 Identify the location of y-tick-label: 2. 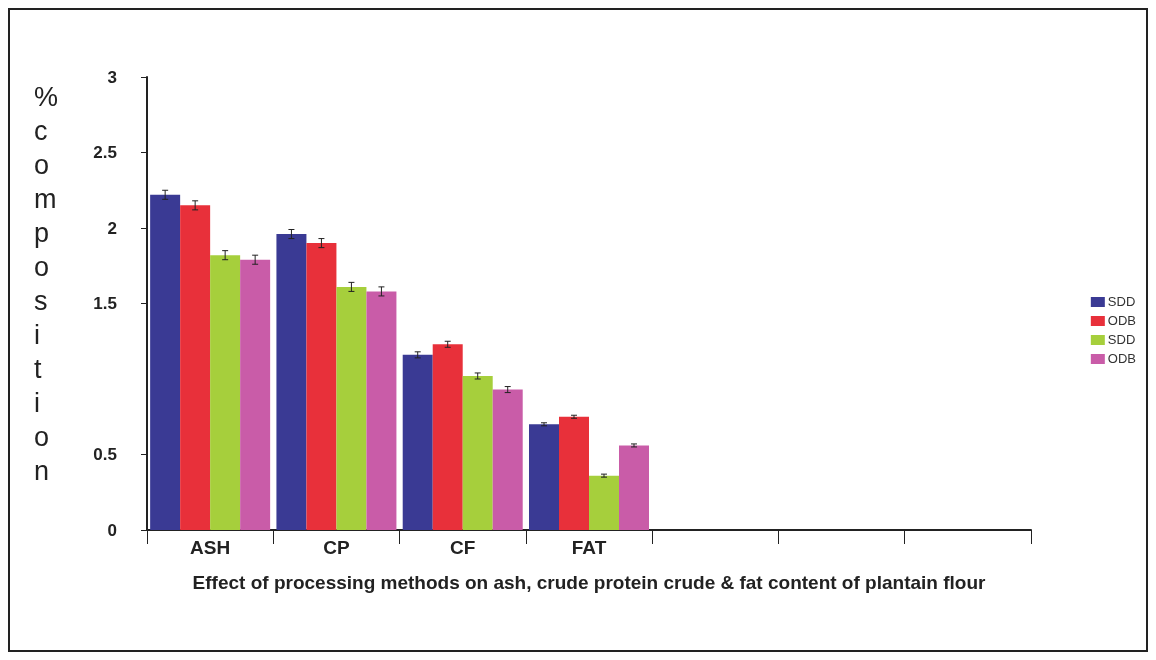
(112, 228).